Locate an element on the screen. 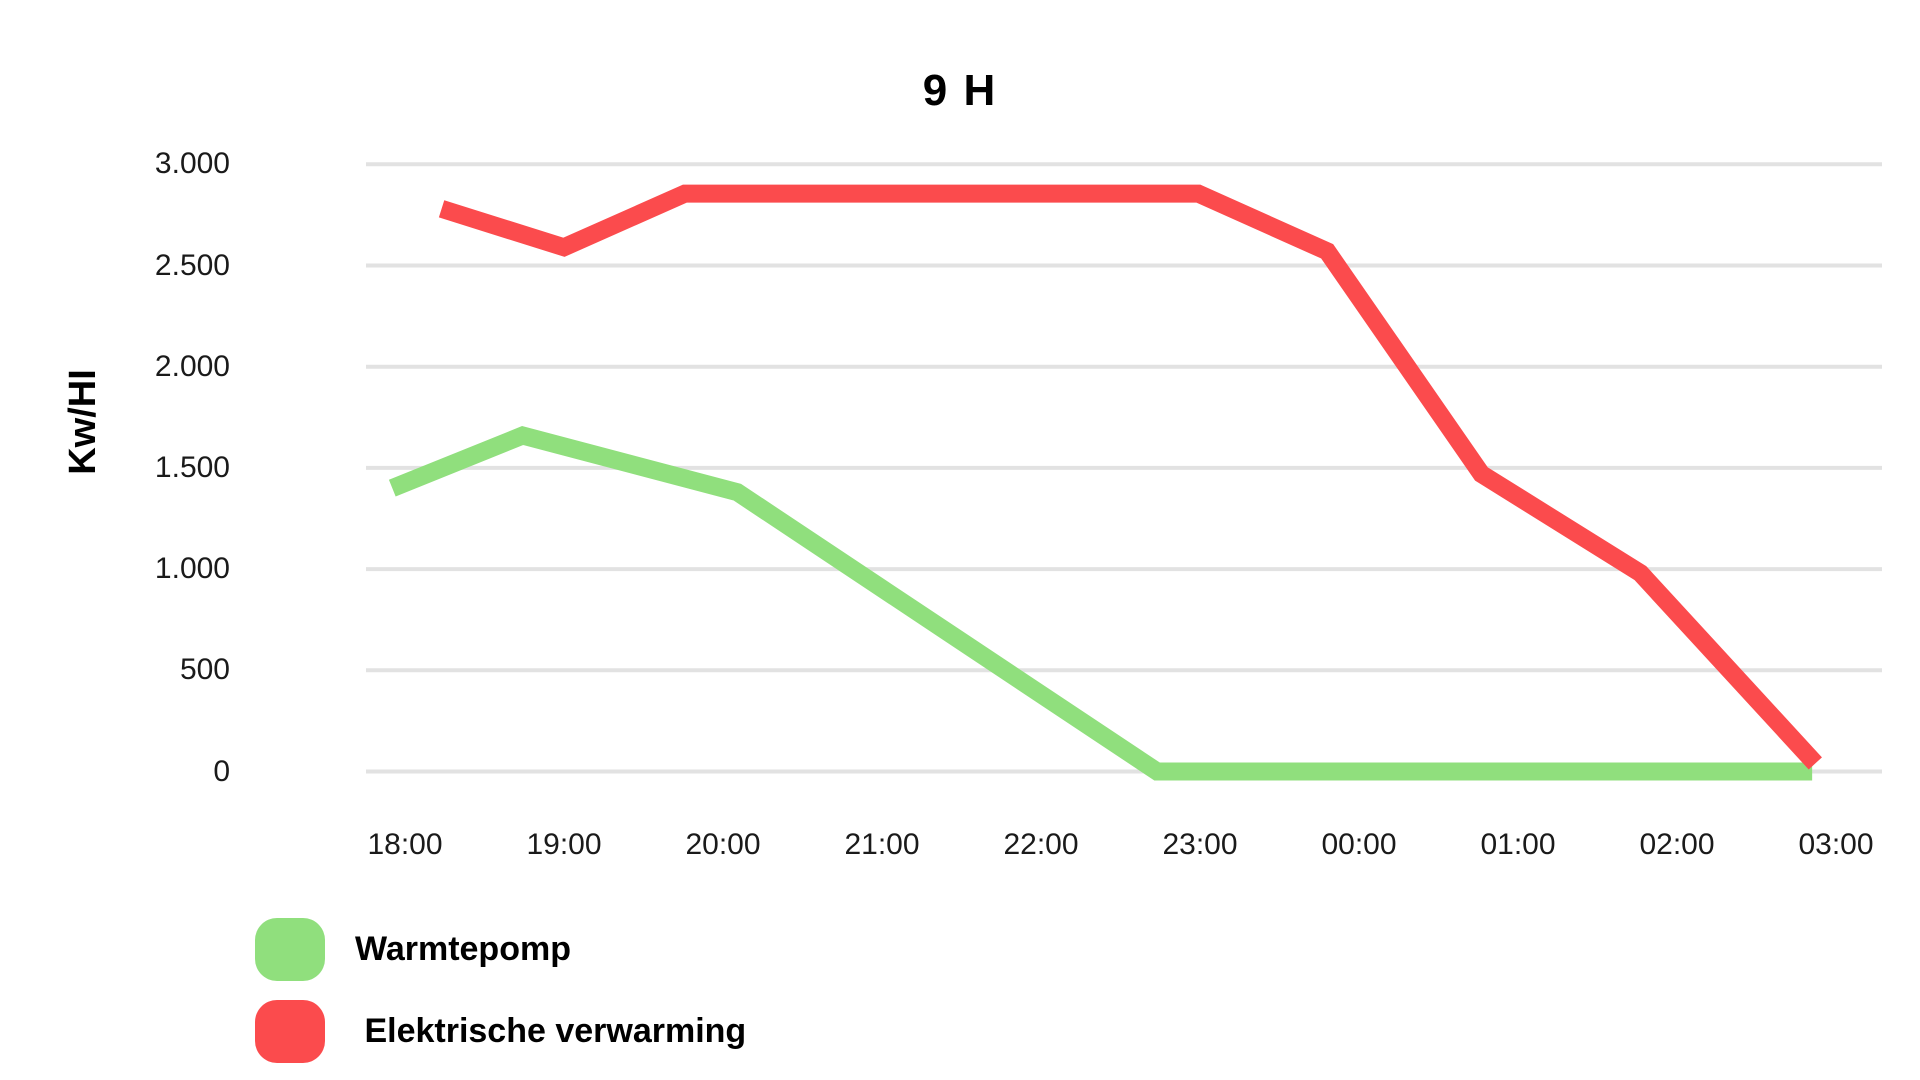 Image resolution: width=1920 pixels, height=1080 pixels. legend: Warmtepomp Elektrische verwarming is located at coordinates (500, 999).